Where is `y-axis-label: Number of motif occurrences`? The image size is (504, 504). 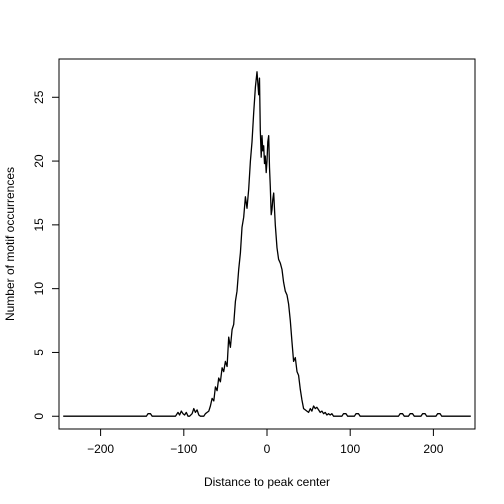
y-axis-label: Number of motif occurrences is located at coordinates (10, 244).